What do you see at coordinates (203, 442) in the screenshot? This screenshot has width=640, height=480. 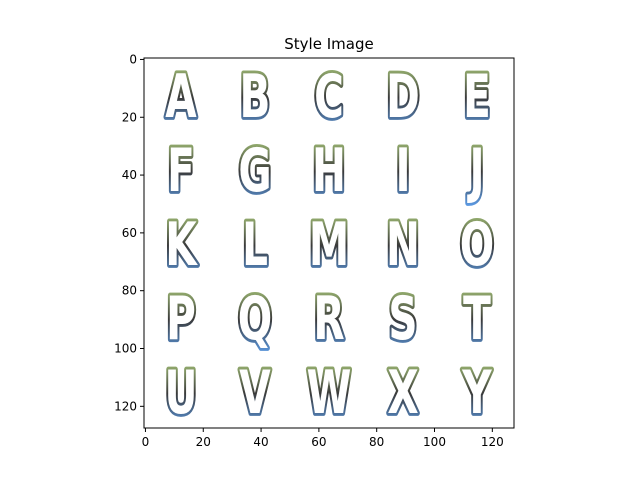 I see `x-tick-label: 20` at bounding box center [203, 442].